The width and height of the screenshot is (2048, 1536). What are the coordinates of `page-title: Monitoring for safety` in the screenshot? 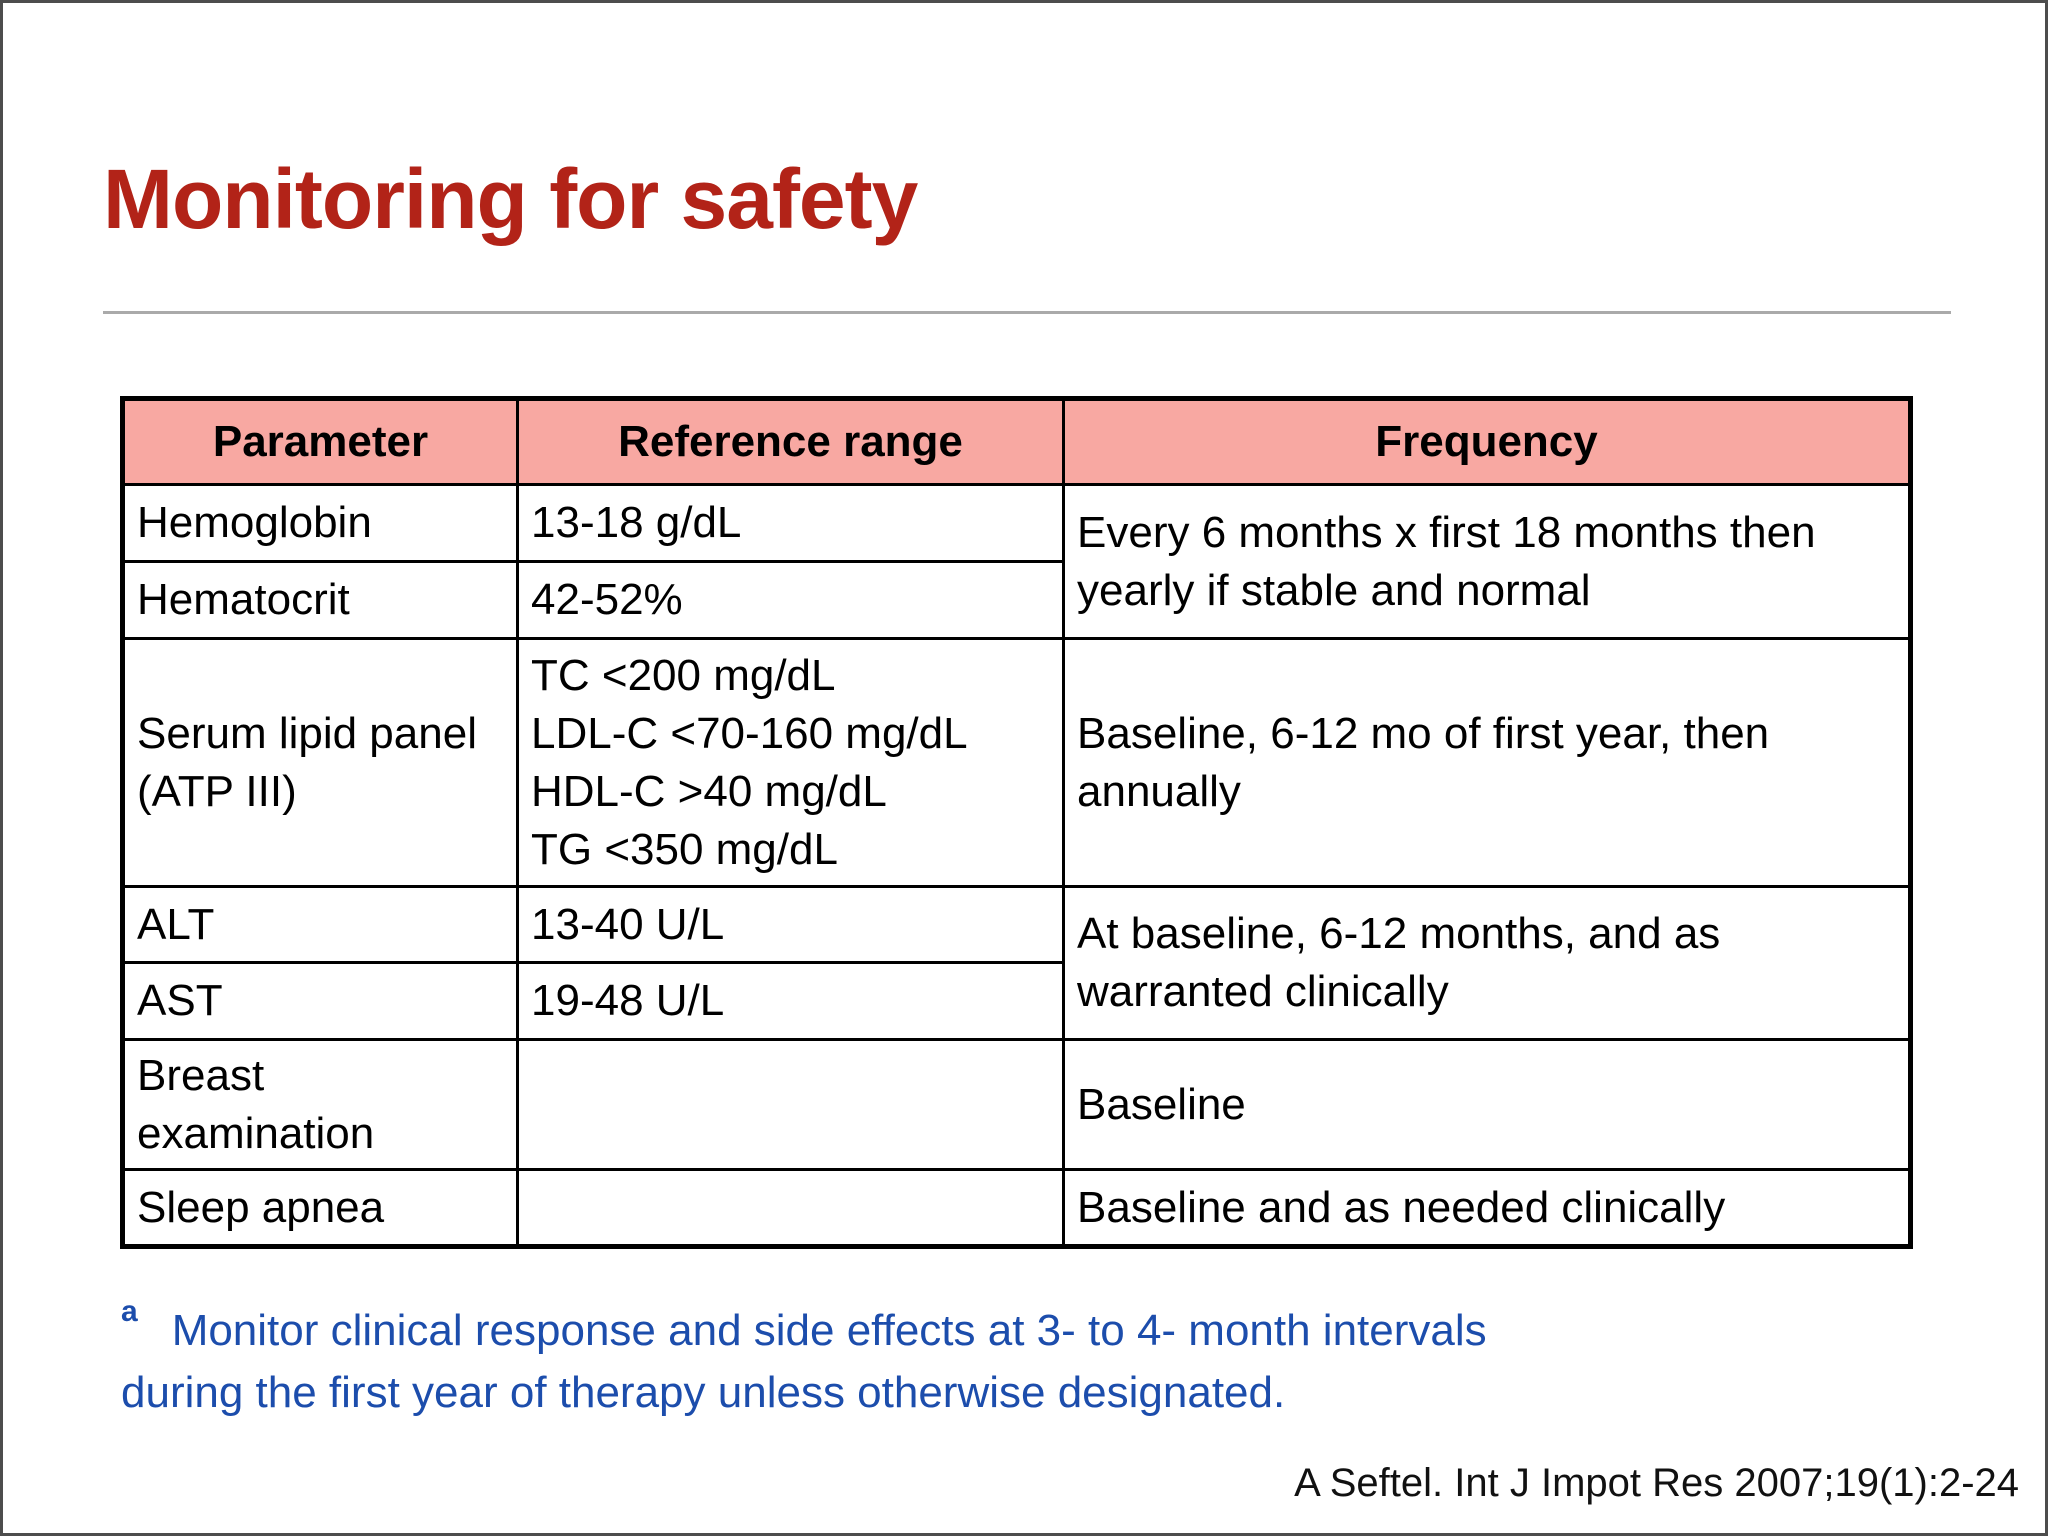 It's located at (510, 199).